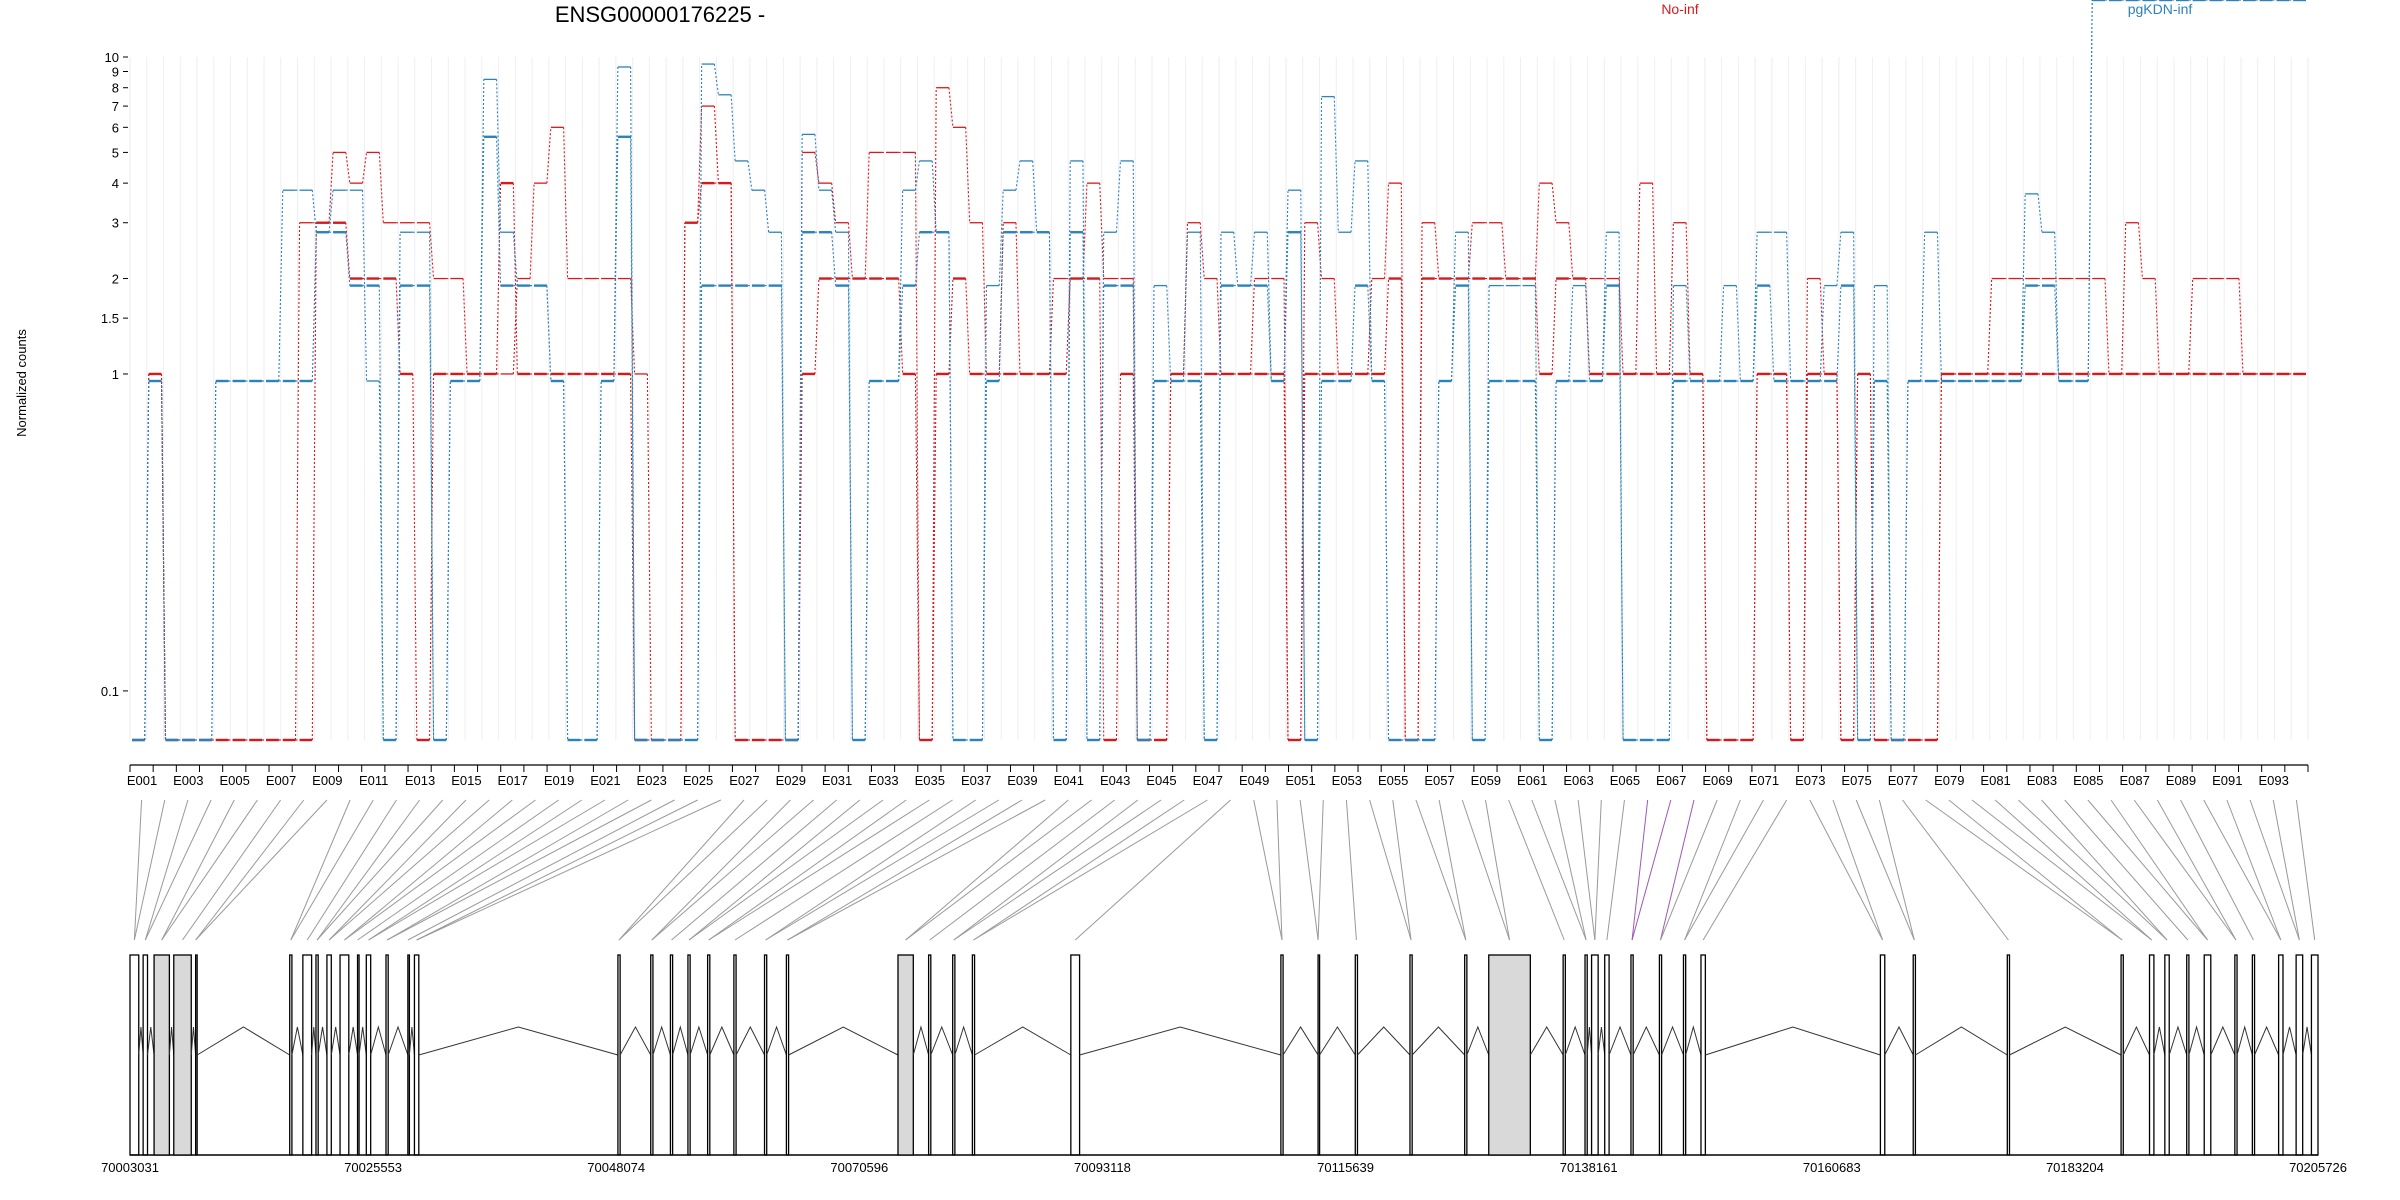 This screenshot has width=2400, height=1200. What do you see at coordinates (234, 780) in the screenshot?
I see `x-tick-label: E005` at bounding box center [234, 780].